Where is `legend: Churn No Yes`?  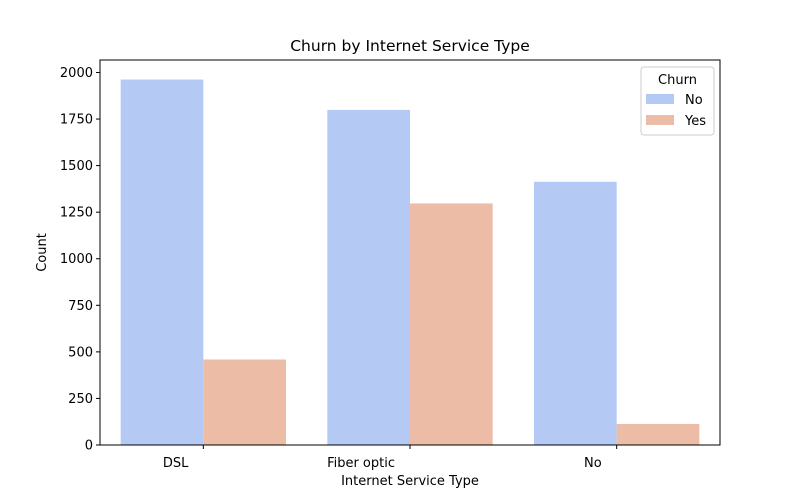 legend: Churn No Yes is located at coordinates (677, 101).